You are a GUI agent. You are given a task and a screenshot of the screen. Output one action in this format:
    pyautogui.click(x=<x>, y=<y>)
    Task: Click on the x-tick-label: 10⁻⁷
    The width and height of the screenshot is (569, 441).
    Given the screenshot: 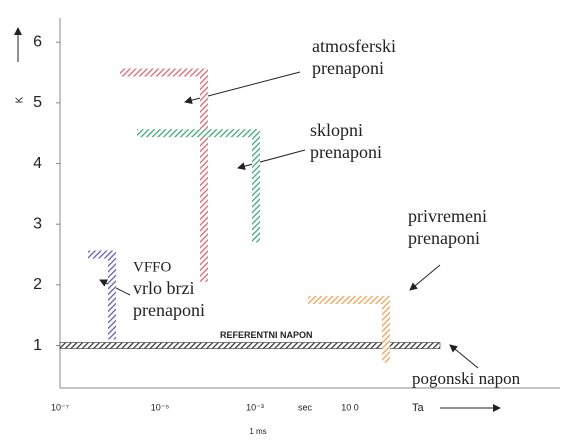 What is the action you would take?
    pyautogui.click(x=60, y=407)
    